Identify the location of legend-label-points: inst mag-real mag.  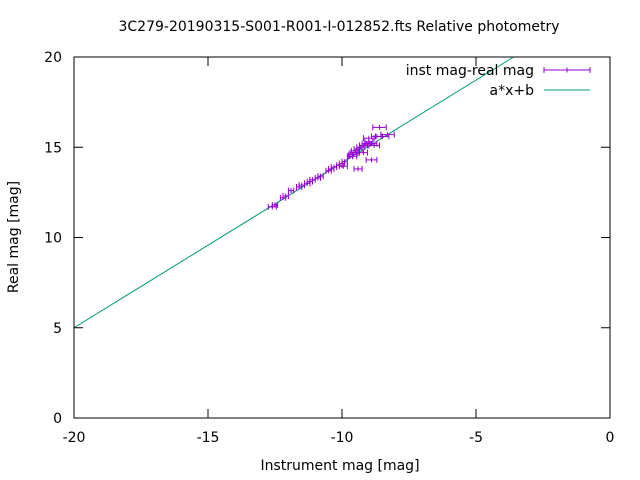
(470, 71).